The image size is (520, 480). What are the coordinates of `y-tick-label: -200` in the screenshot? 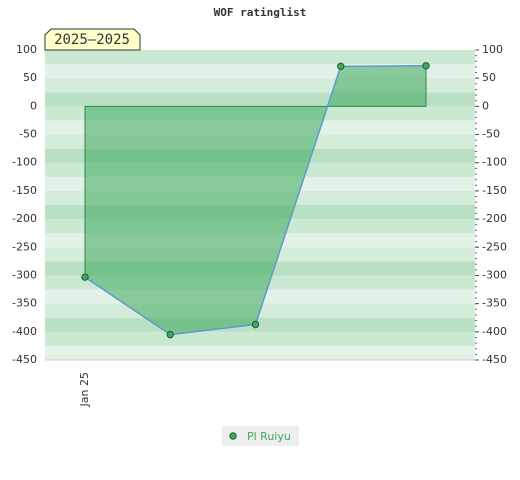 It's located at (24, 218).